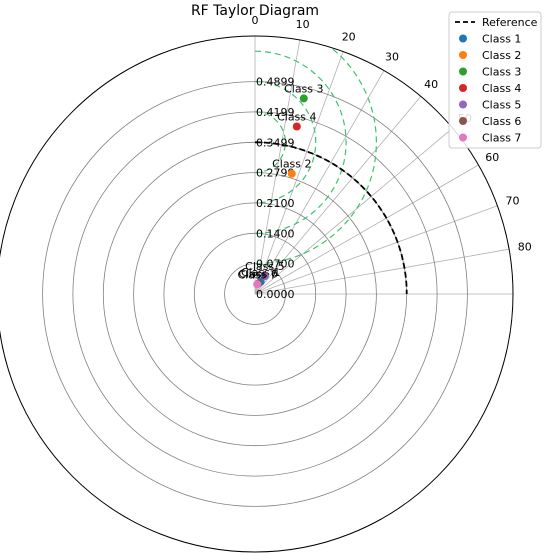  Describe the element at coordinates (513, 200) in the screenshot. I see `angular-tick-label: 70` at that location.